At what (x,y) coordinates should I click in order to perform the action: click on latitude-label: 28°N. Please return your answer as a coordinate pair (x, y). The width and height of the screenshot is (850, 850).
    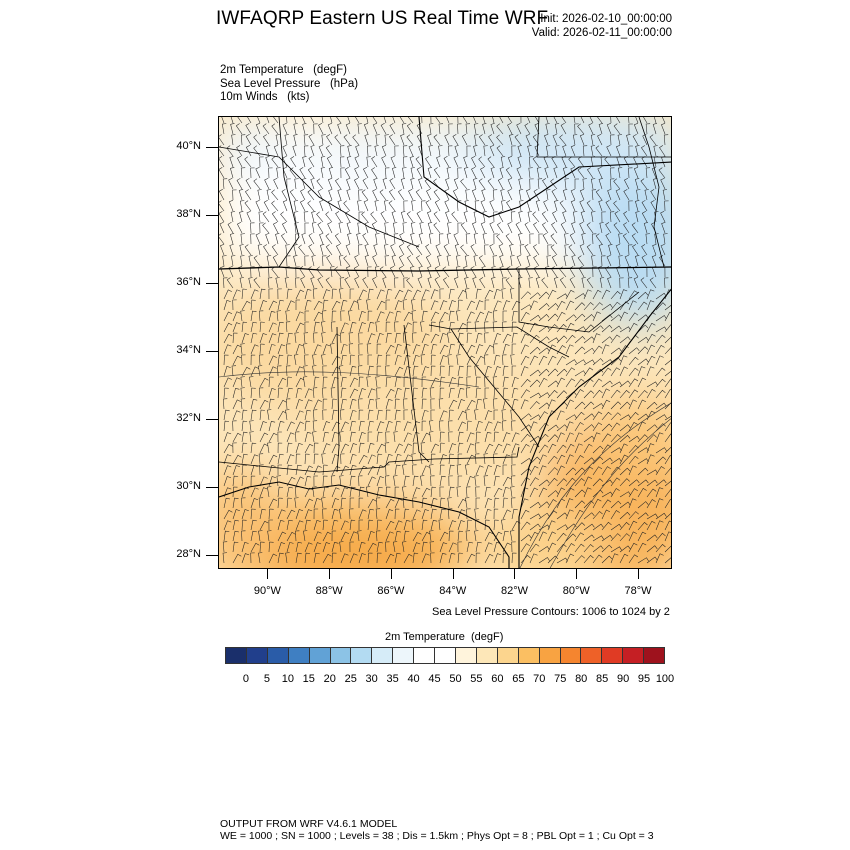
    Looking at the image, I should click on (188, 554).